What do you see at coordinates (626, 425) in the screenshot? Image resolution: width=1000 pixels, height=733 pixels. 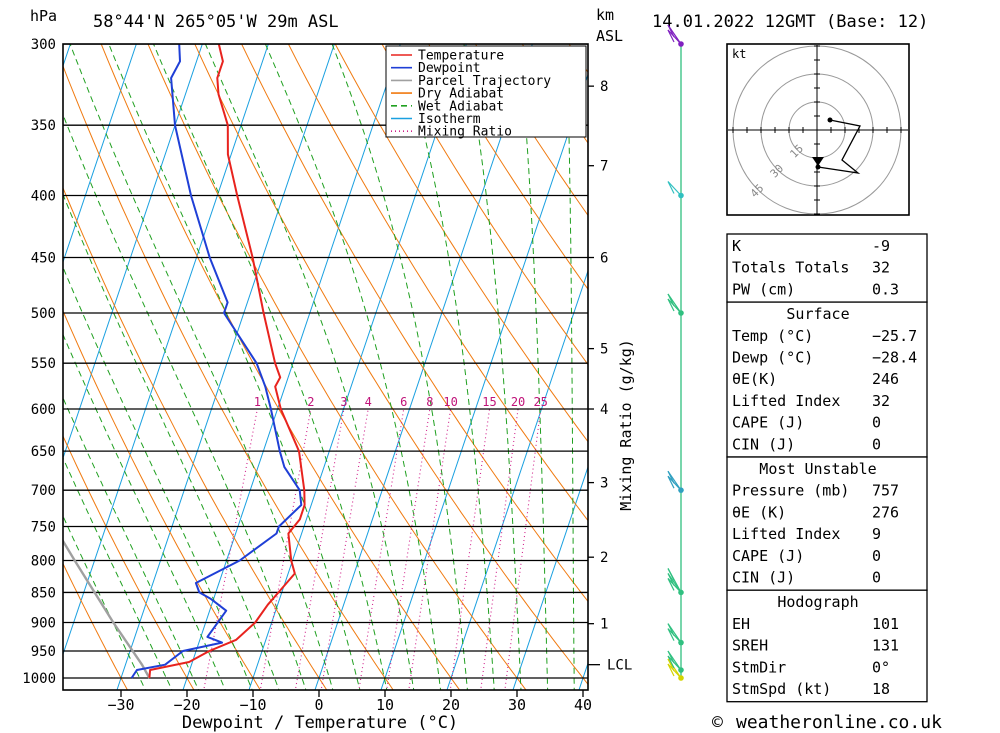 I see `mixing-ratio-axis-title: Mixing Ratio (g/kg)` at bounding box center [626, 425].